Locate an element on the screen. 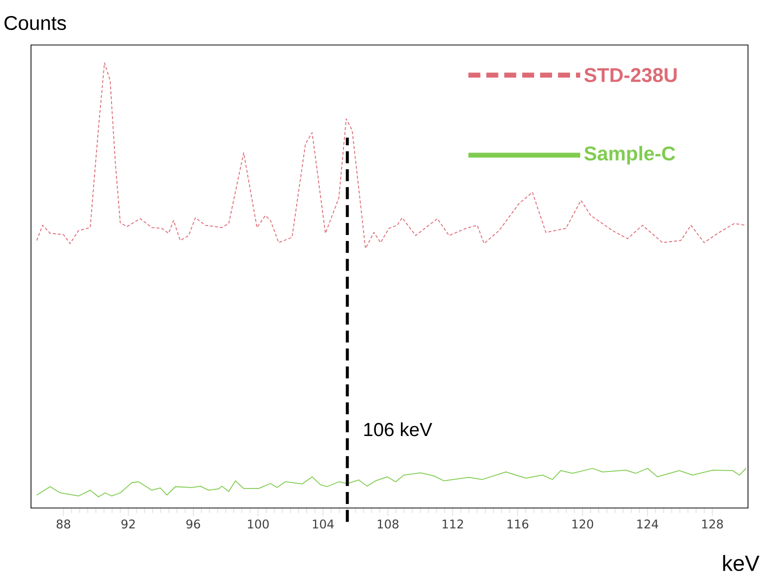  x-tick-label: 112 is located at coordinates (452, 523).